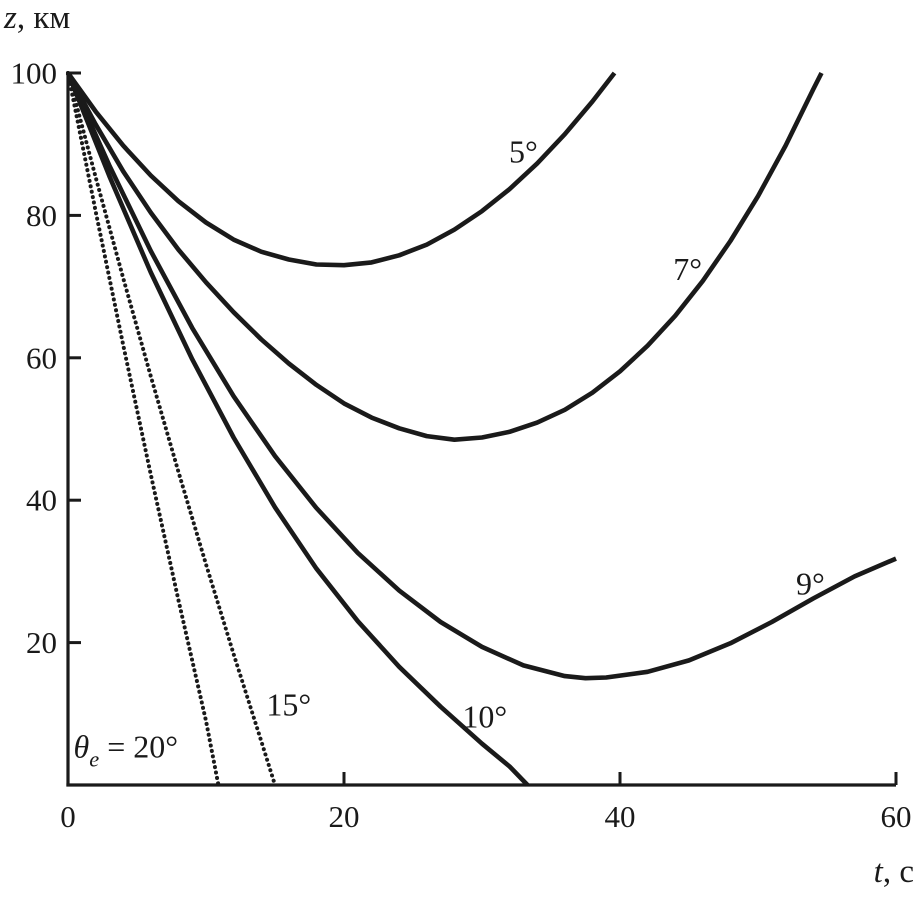 The height and width of the screenshot is (901, 918). What do you see at coordinates (44, 18) in the screenshot?
I see `y-axis-unit: , км` at bounding box center [44, 18].